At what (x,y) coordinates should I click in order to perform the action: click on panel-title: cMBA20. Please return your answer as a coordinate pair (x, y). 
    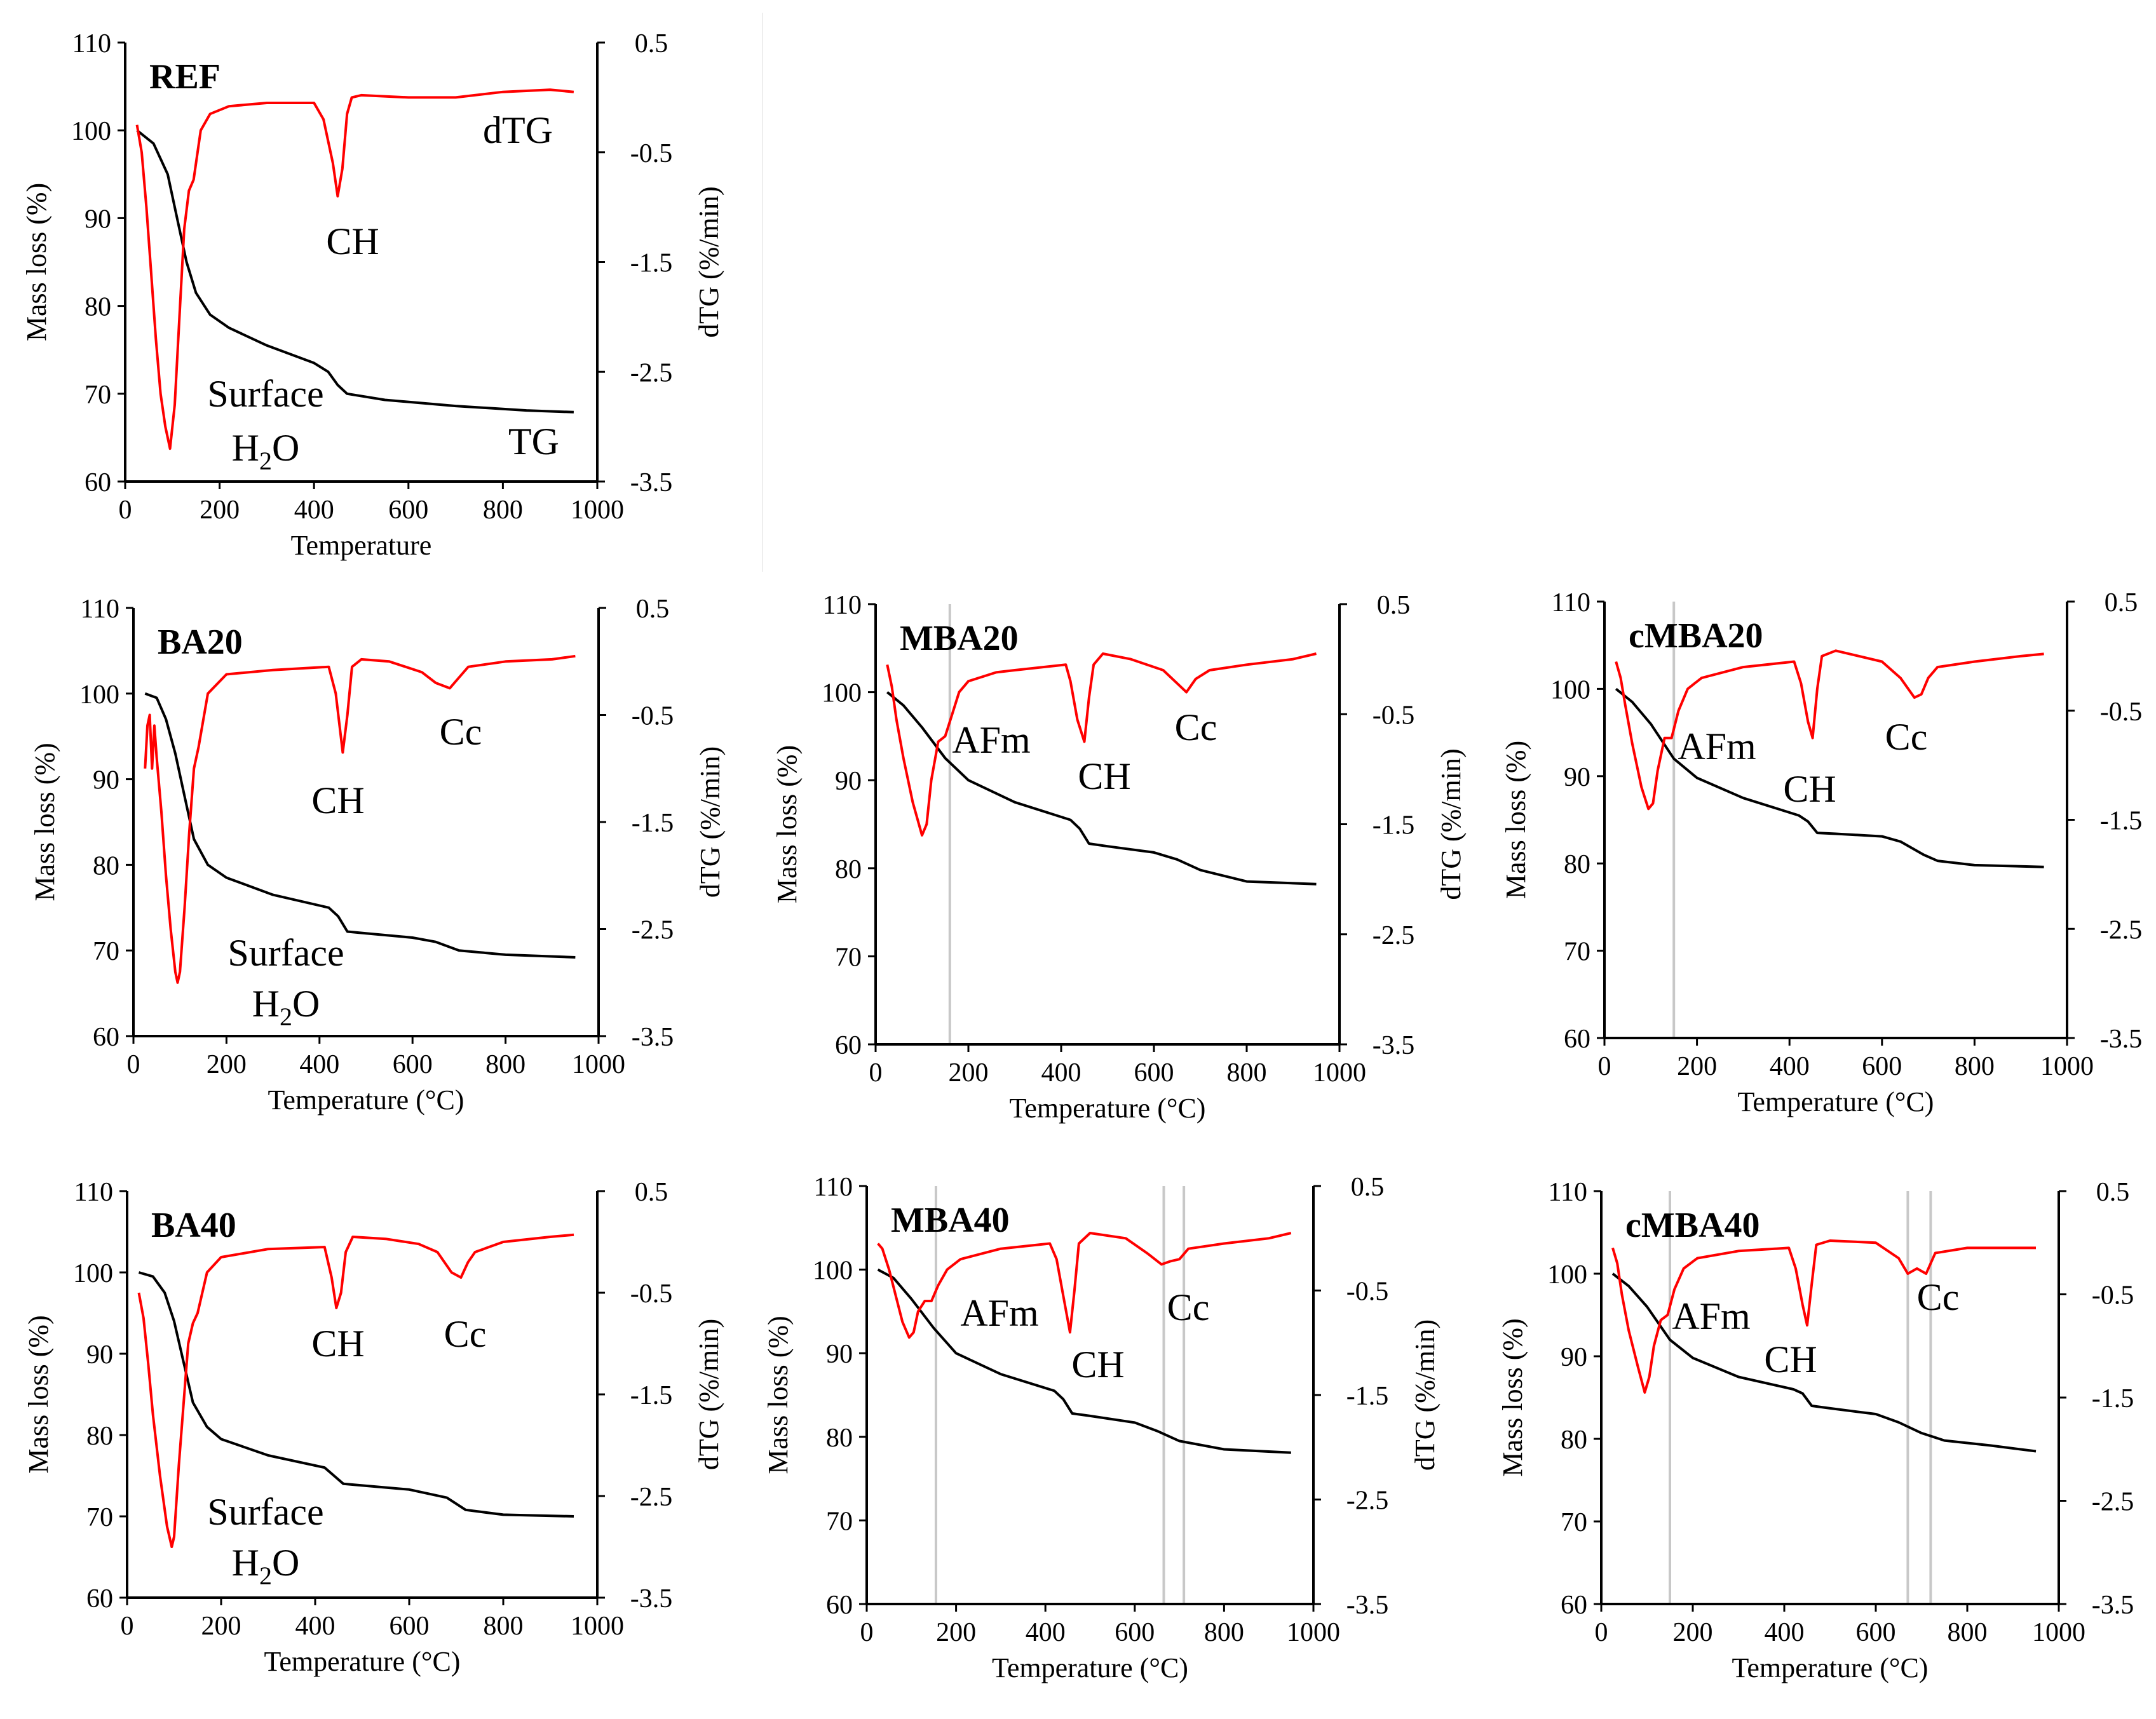
    Looking at the image, I should click on (1696, 636).